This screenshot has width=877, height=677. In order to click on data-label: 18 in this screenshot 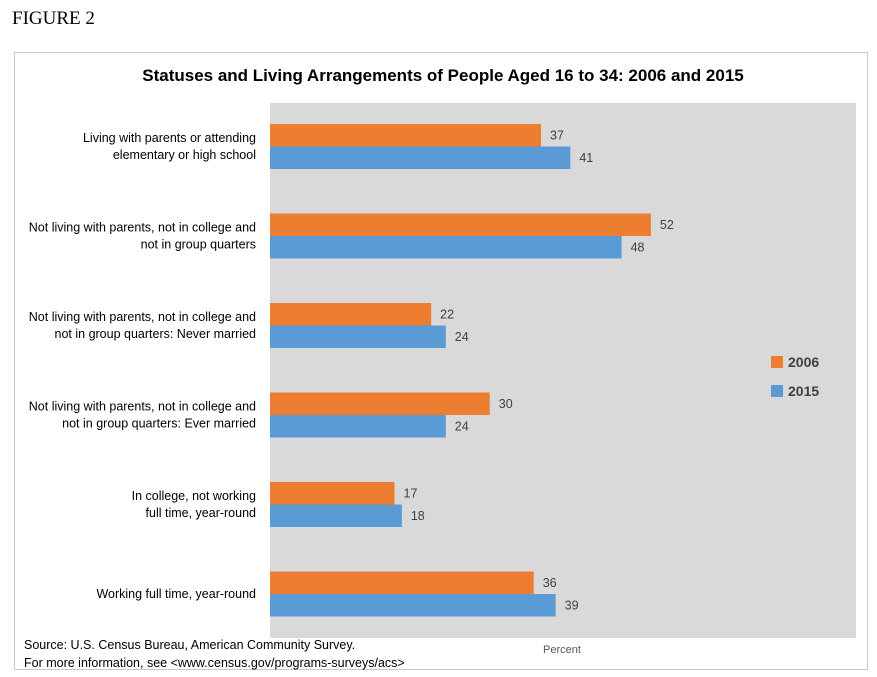, I will do `click(418, 516)`.